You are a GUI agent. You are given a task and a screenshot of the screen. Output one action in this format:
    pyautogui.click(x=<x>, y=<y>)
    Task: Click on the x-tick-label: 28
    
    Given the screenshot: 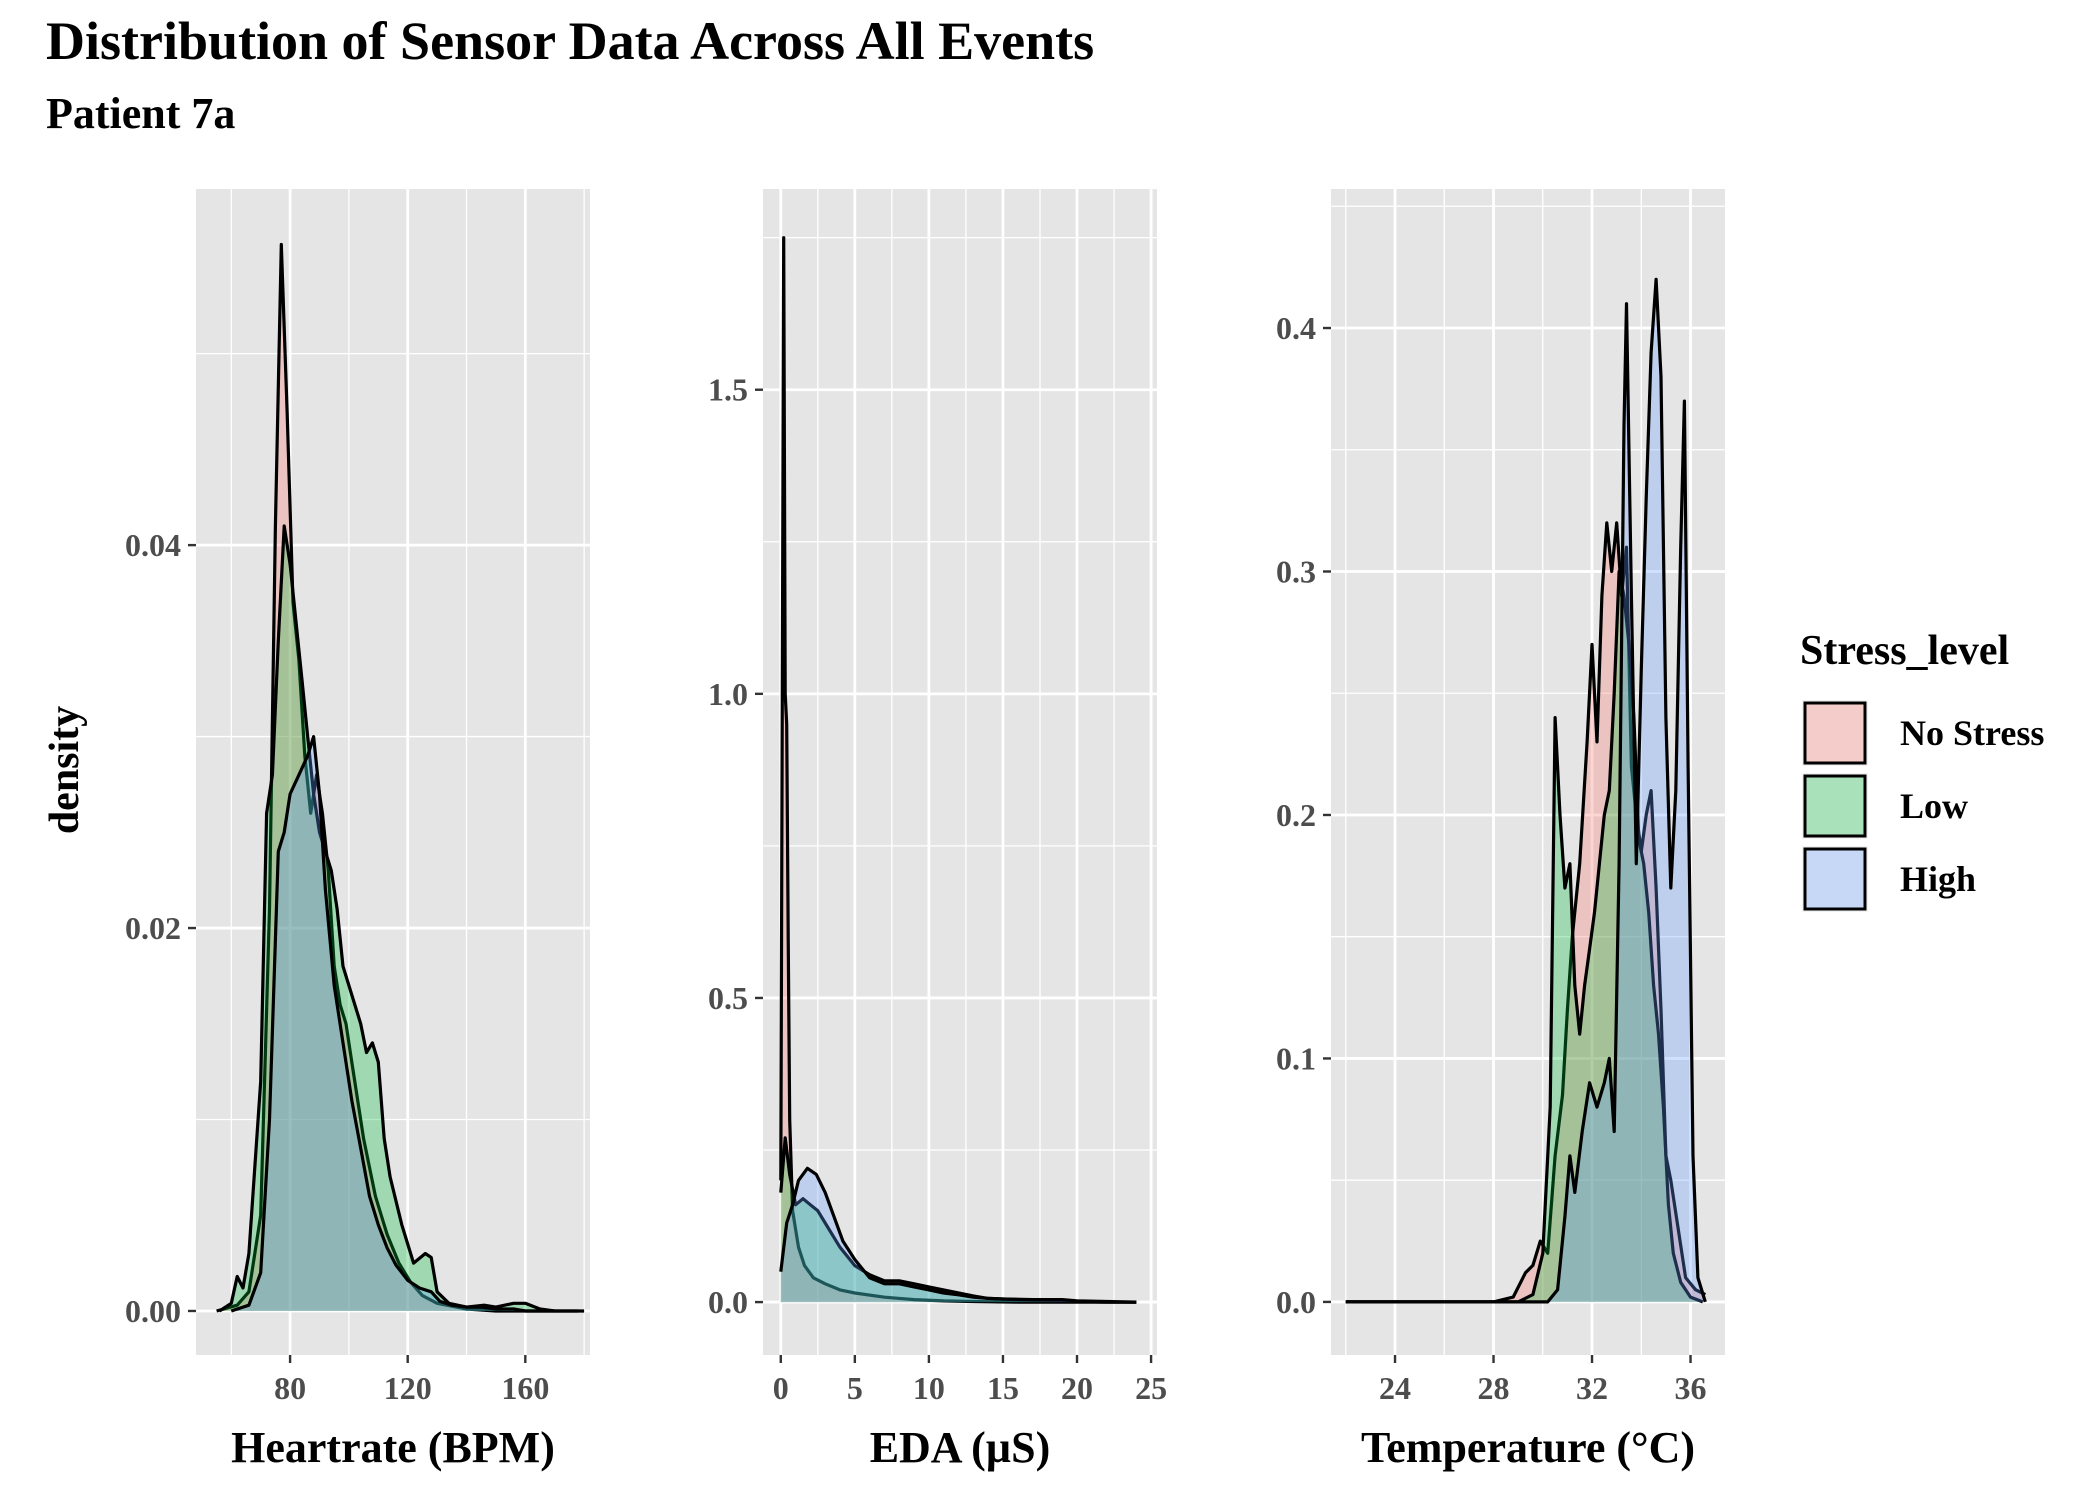 What is the action you would take?
    pyautogui.click(x=1494, y=1388)
    